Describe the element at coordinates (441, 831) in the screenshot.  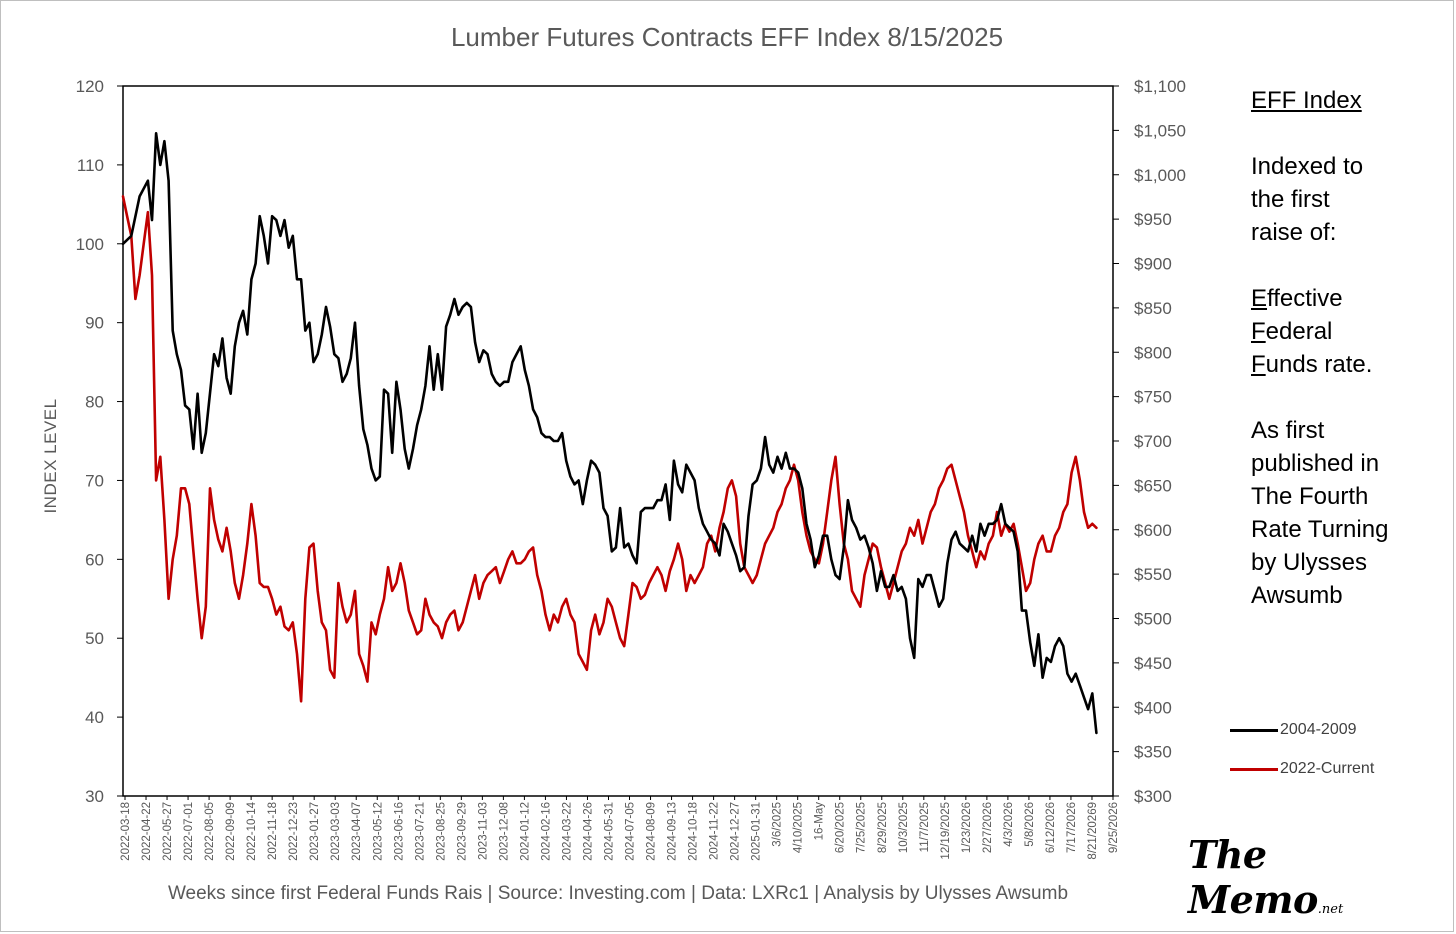
I see `x-tick-label: 2023-08-25` at that location.